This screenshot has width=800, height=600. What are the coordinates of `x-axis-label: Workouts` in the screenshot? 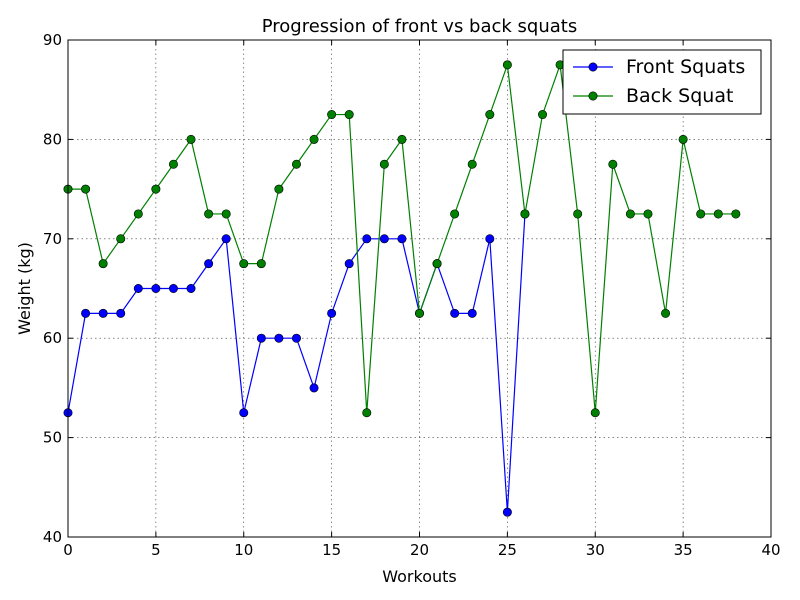 It's located at (419, 576).